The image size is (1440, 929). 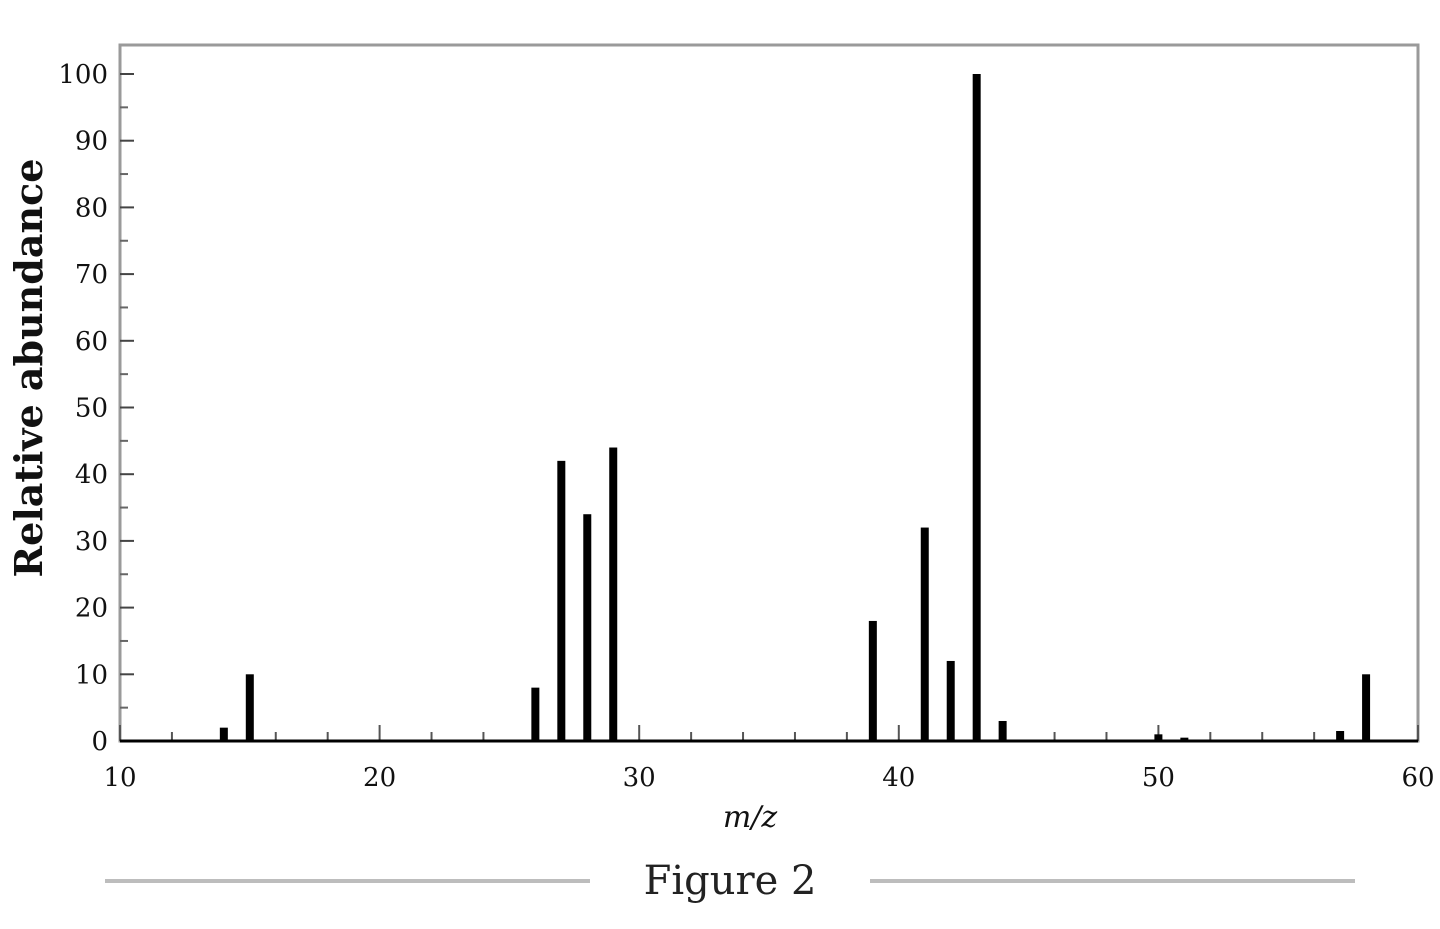 I want to click on y-tick-label: 20, so click(x=91, y=609).